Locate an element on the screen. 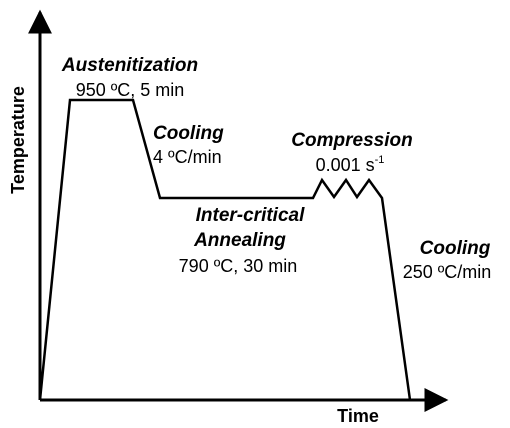 The image size is (510, 428). stage-title: Austenitization is located at coordinates (129, 65).